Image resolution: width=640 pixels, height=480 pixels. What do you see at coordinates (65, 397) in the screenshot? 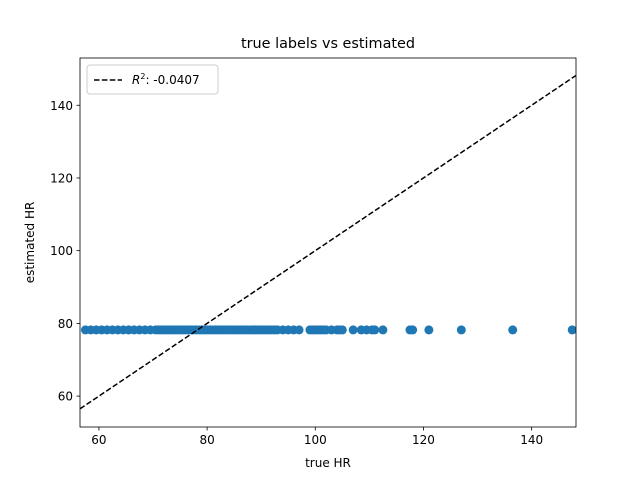
I see `y-tick-label: 60` at bounding box center [65, 397].